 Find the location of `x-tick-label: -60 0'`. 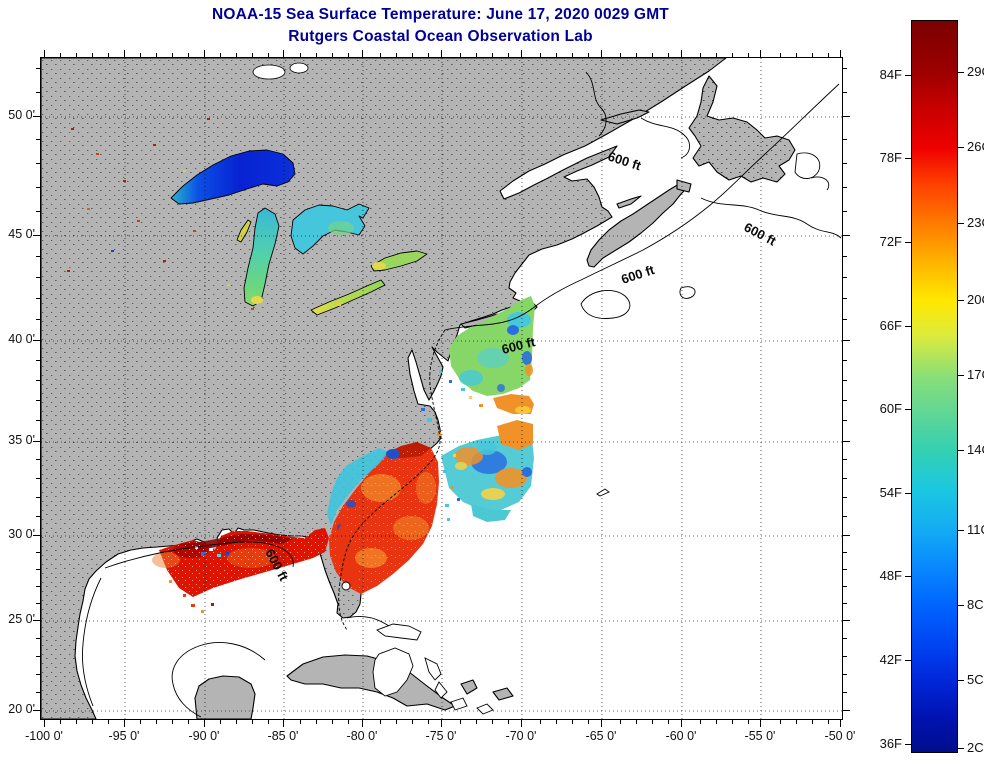

x-tick-label: -60 0' is located at coordinates (681, 736).